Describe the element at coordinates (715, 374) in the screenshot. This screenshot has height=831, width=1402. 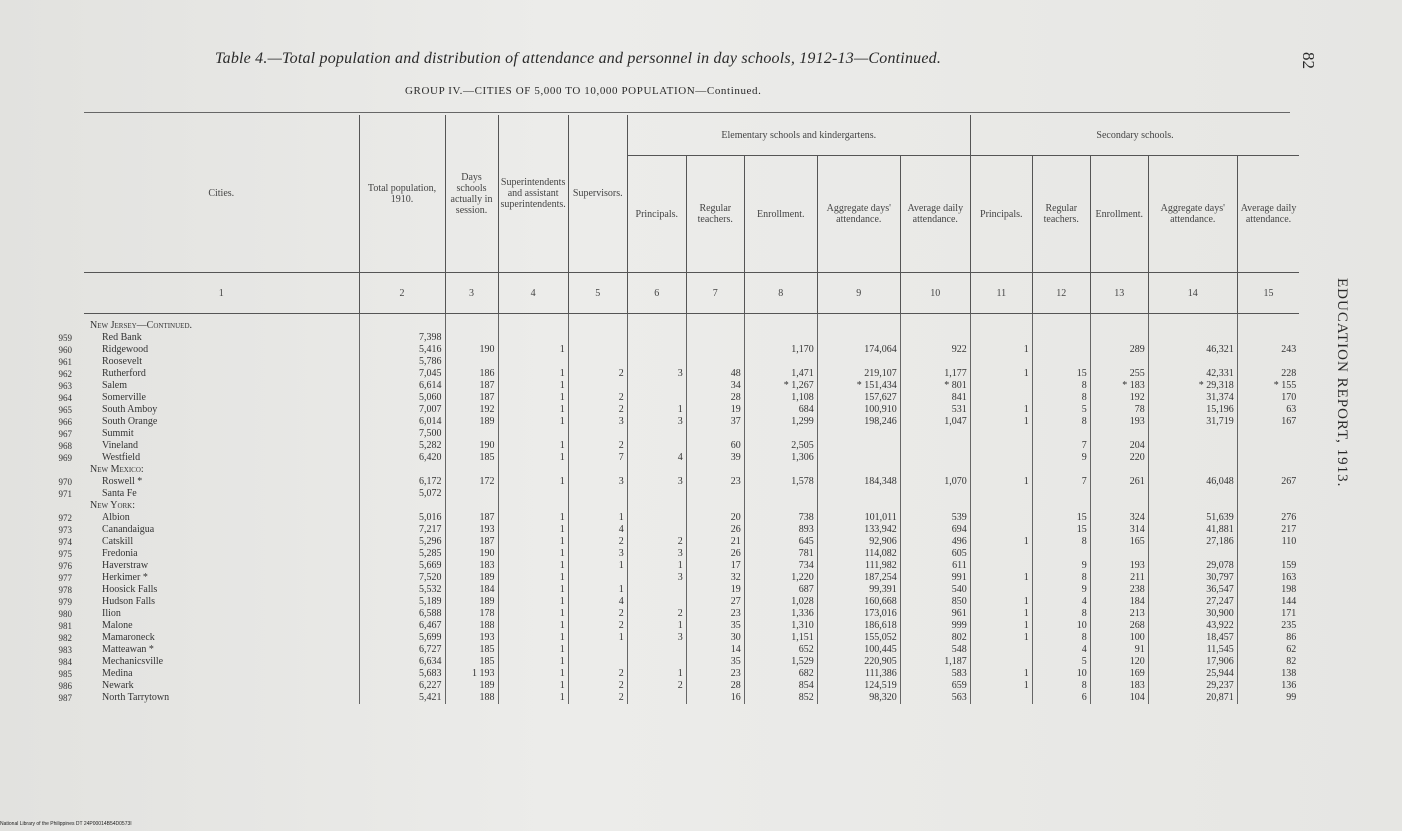
I see `table-cell: 48` at that location.